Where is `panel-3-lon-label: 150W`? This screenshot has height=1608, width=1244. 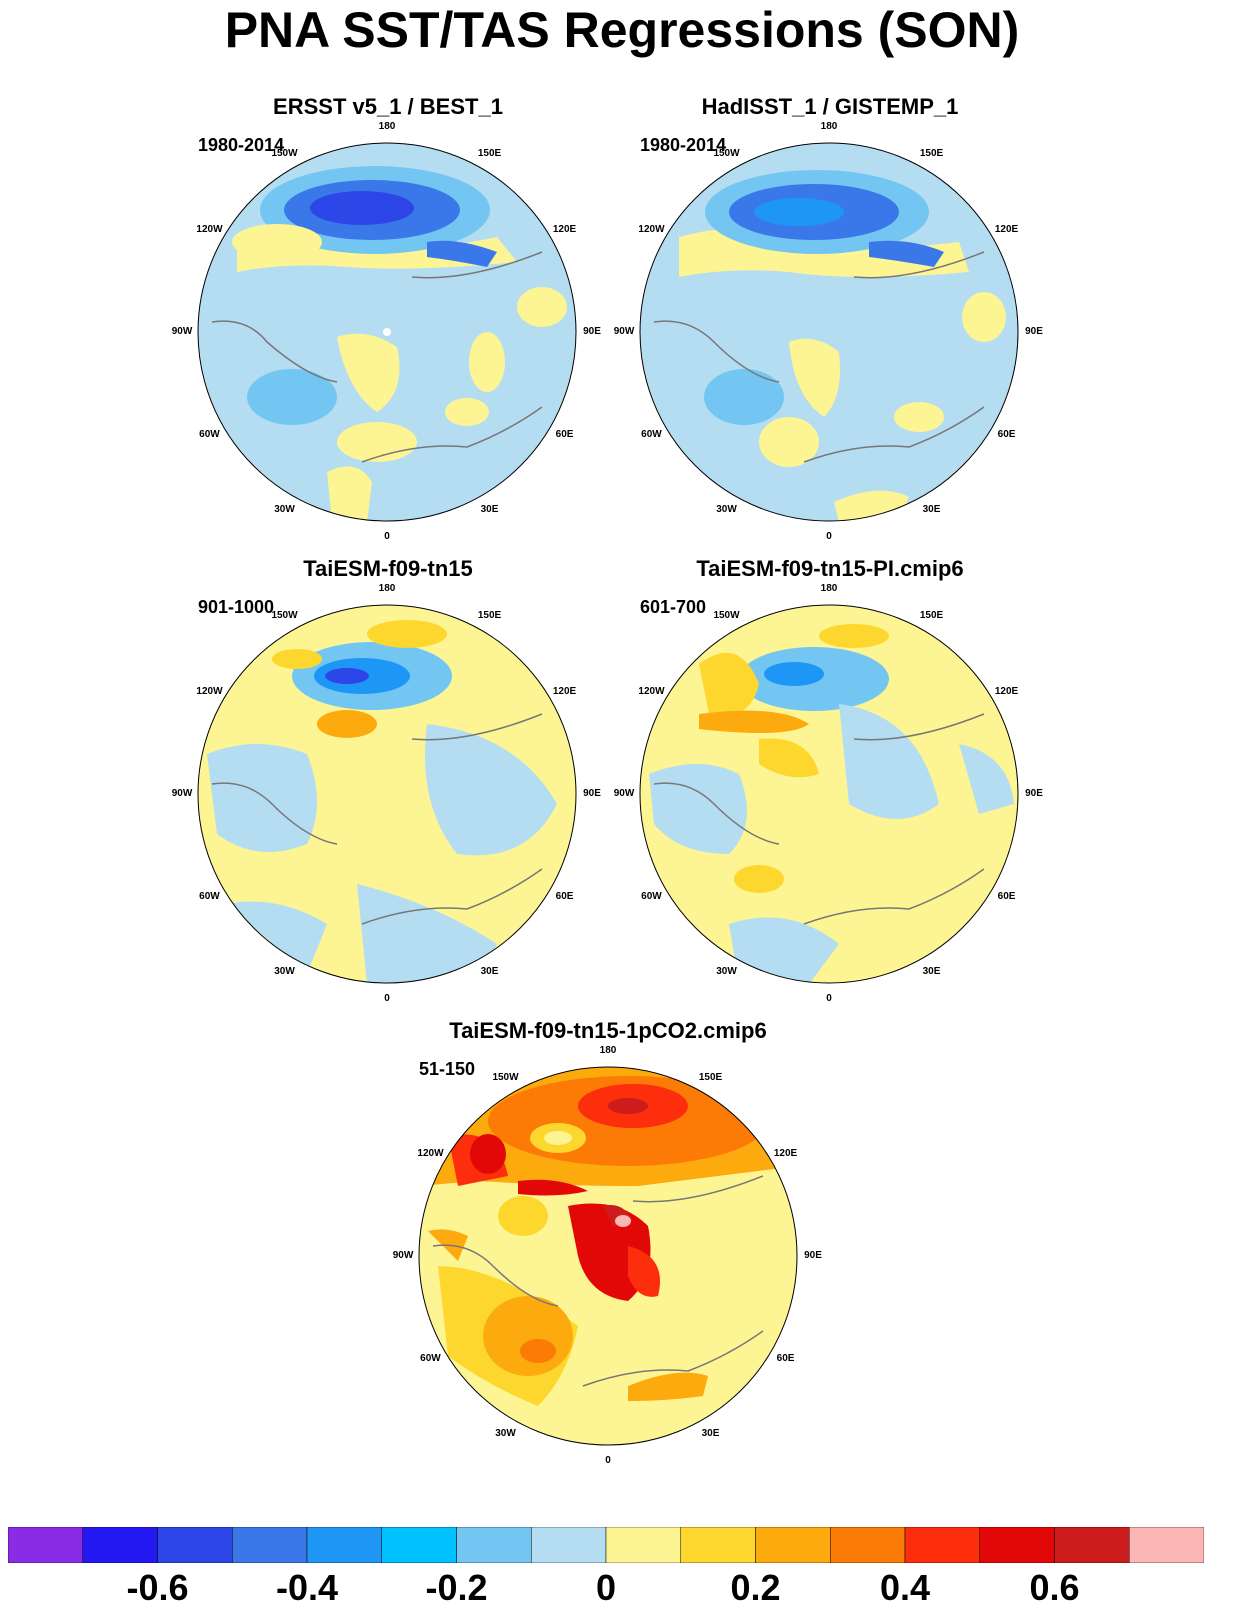
panel-3-lon-label: 150W is located at coordinates (284, 616).